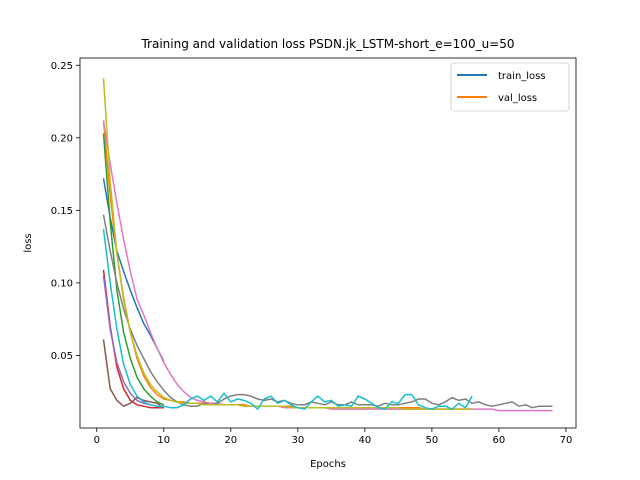  What do you see at coordinates (62, 283) in the screenshot?
I see `y-tick-label: 0.10` at bounding box center [62, 283].